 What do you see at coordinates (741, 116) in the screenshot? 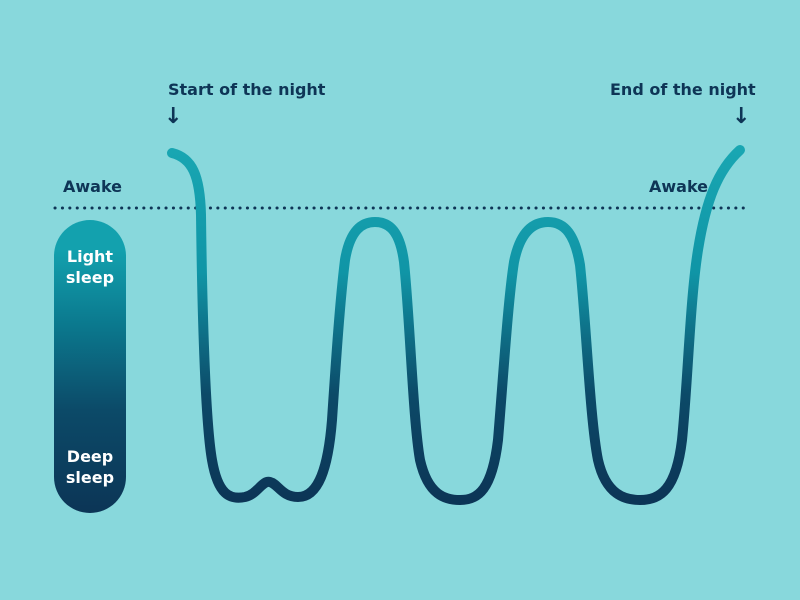
I see `end-arrow-down-icon: ↓` at bounding box center [741, 116].